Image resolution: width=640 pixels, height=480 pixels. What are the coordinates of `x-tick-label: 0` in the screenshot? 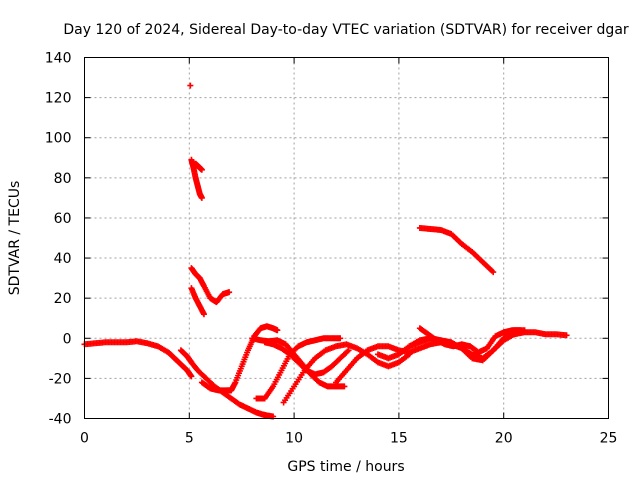 It's located at (84, 439).